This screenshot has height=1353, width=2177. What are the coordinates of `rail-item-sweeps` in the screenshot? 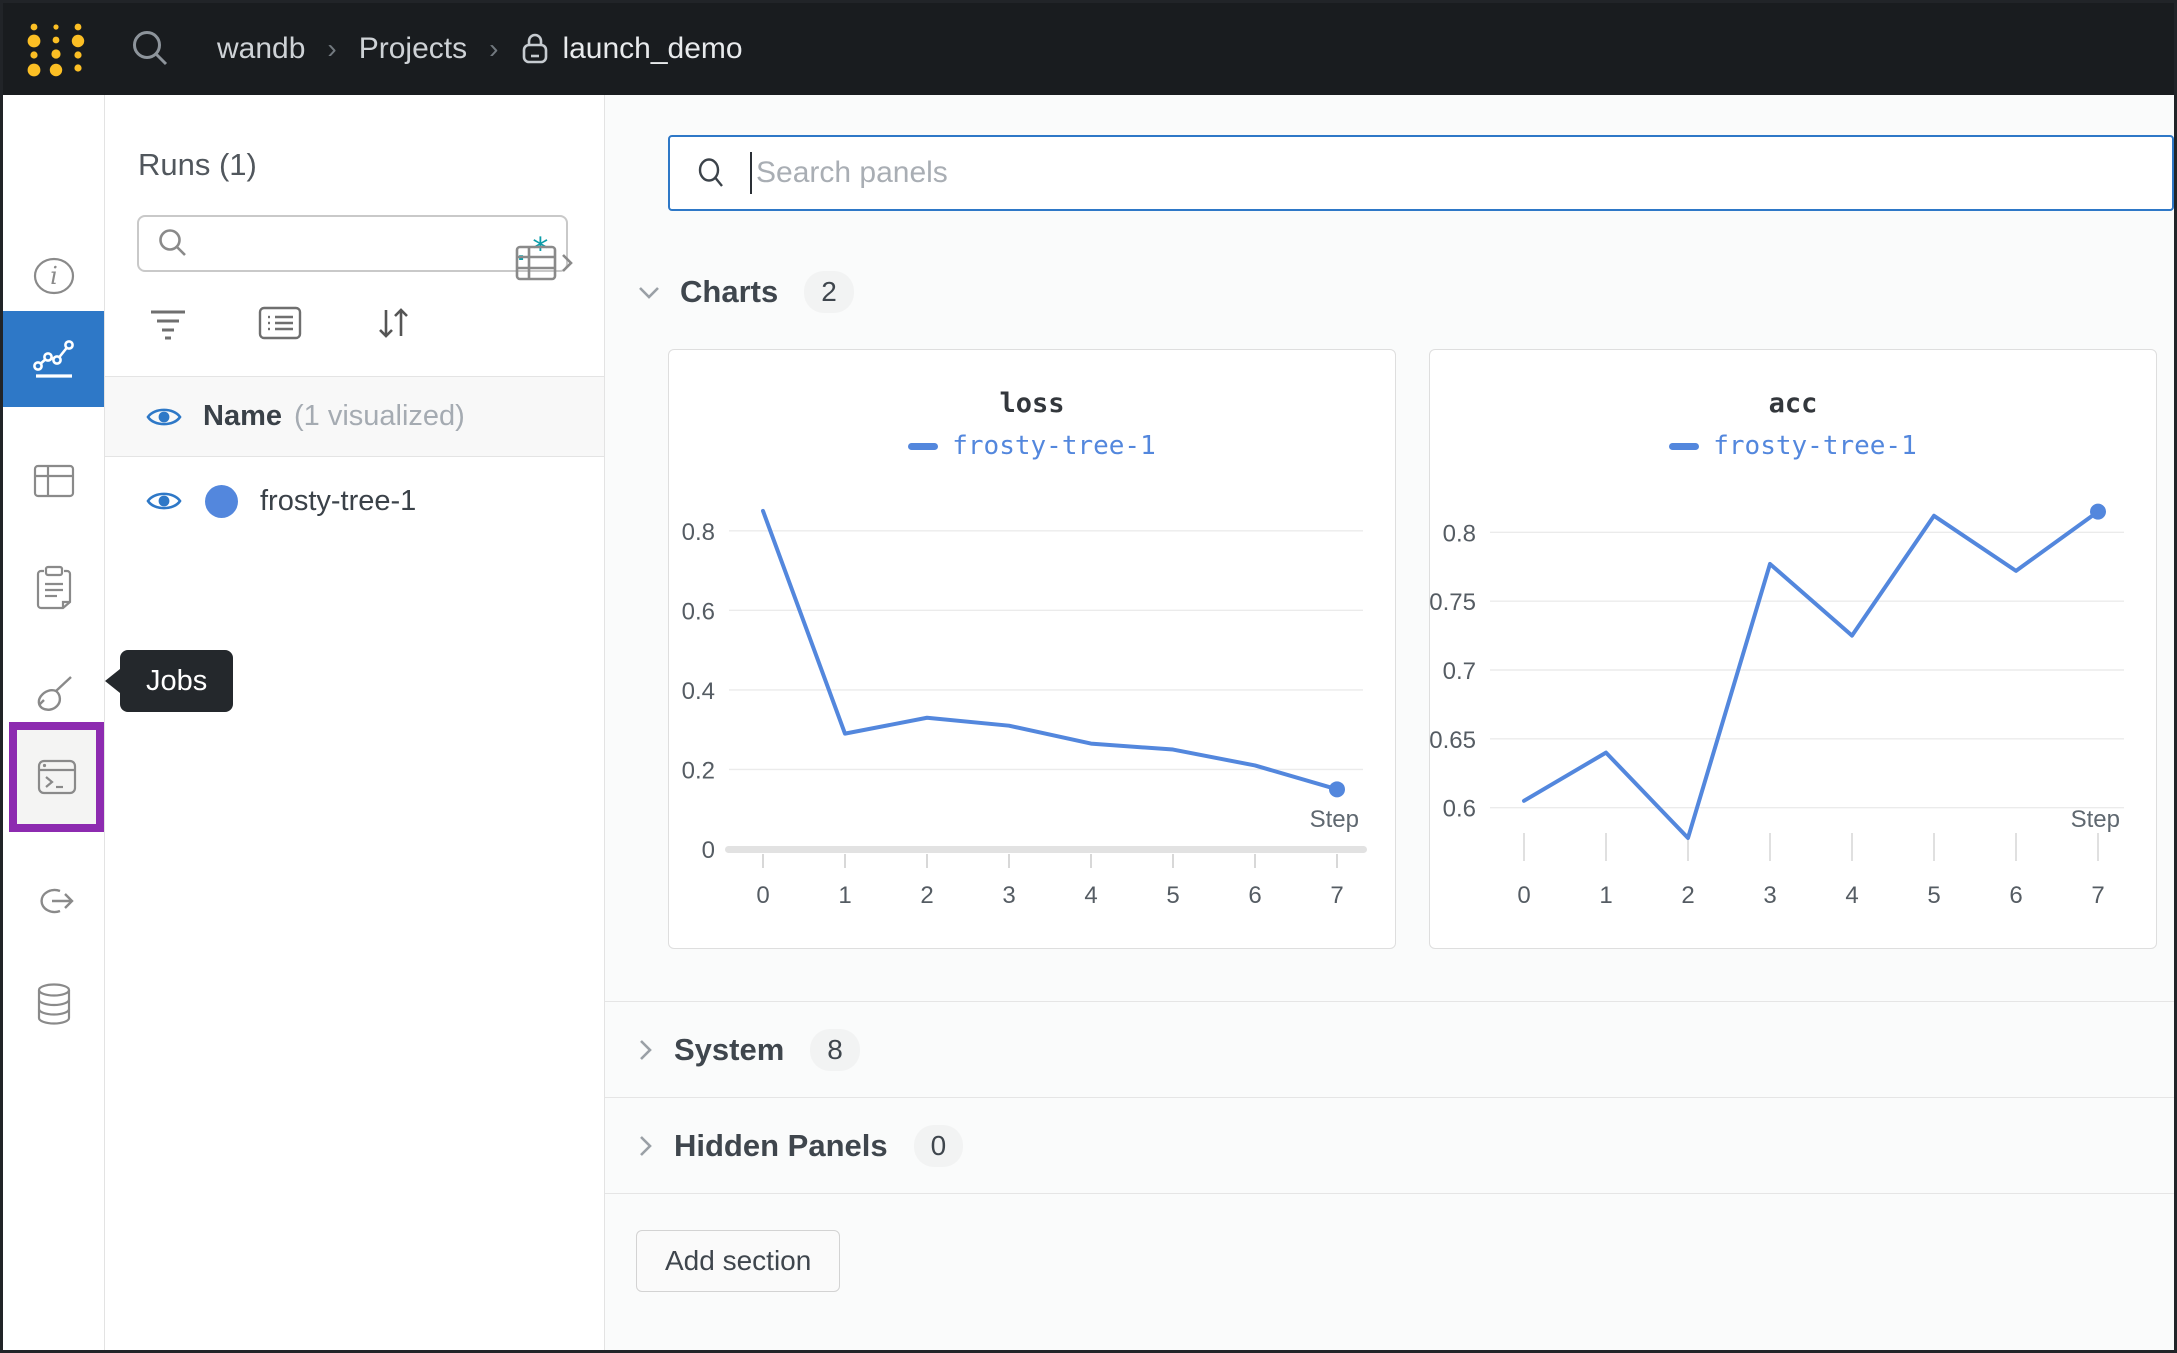 It's located at (53, 693).